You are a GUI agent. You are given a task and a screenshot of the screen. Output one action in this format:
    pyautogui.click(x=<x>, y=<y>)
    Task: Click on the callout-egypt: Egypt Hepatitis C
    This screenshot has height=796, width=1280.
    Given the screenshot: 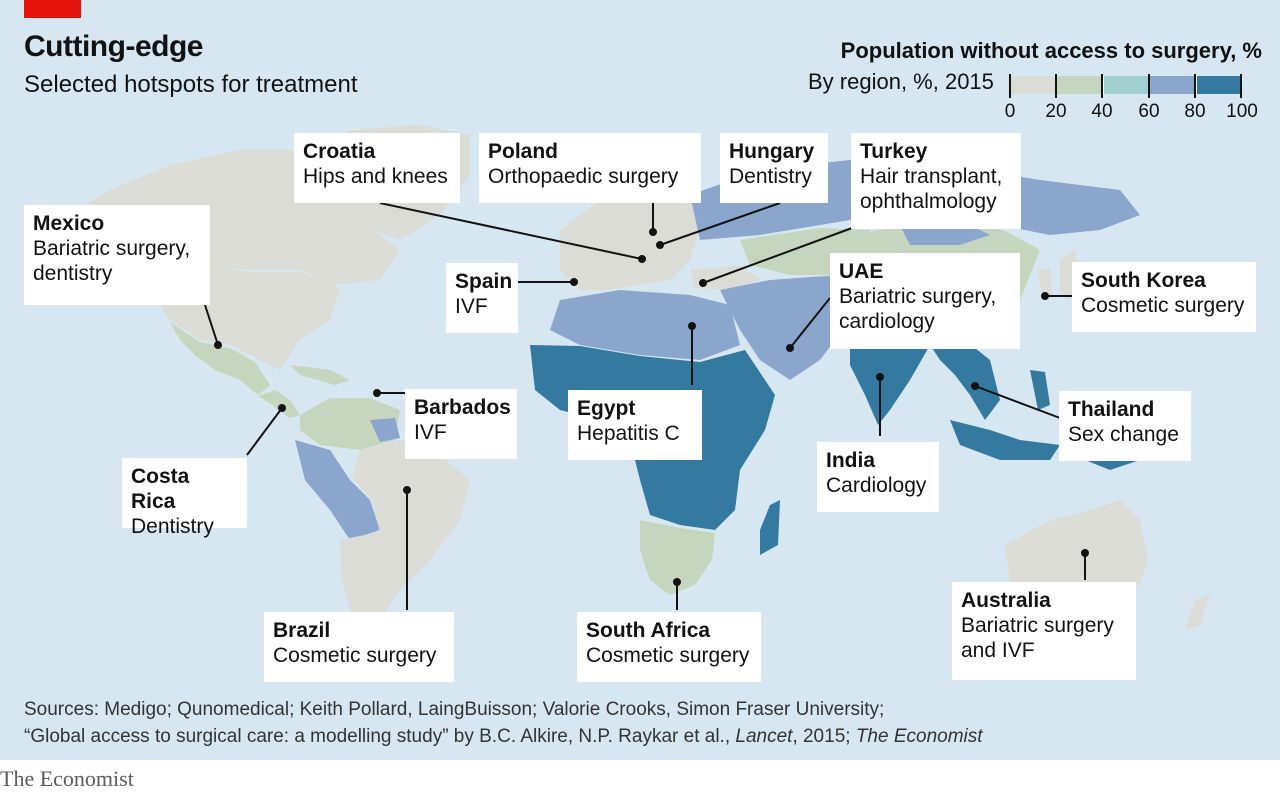 What is the action you would take?
    pyautogui.click(x=635, y=425)
    